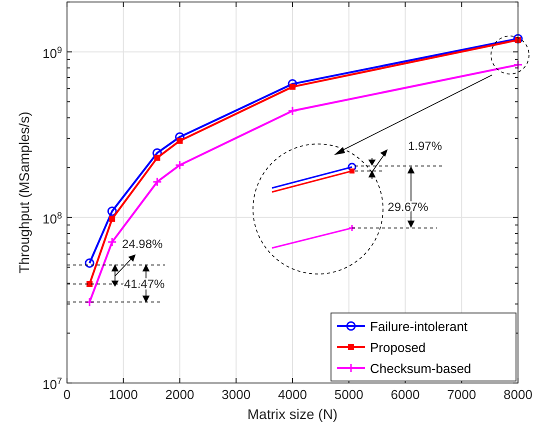 The image size is (537, 443). I want to click on x-tick-label: 8000, so click(518, 394).